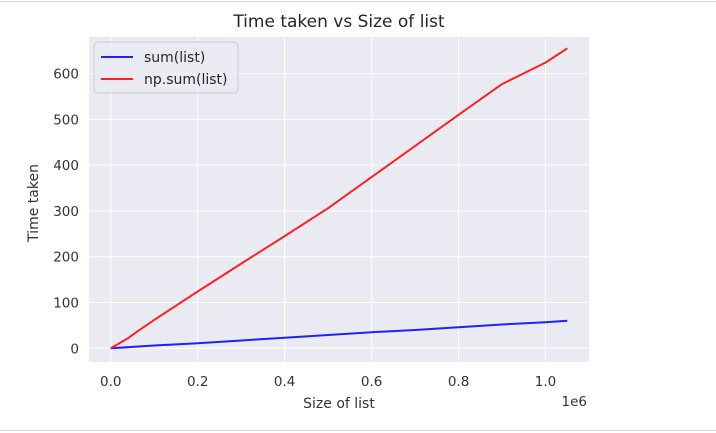  I want to click on y-tick-label: 100, so click(66, 303).